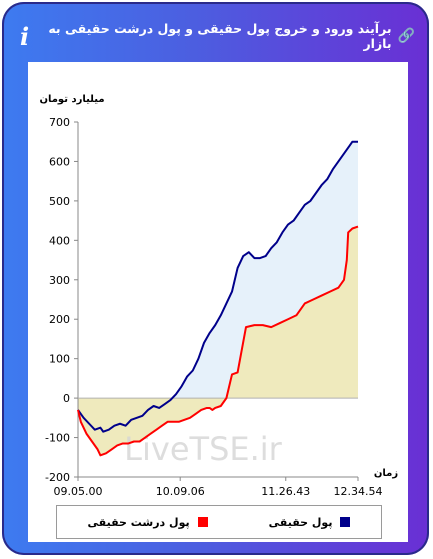  Describe the element at coordinates (203, 449) in the screenshot. I see `watermark: LiveTSE.ir` at that location.